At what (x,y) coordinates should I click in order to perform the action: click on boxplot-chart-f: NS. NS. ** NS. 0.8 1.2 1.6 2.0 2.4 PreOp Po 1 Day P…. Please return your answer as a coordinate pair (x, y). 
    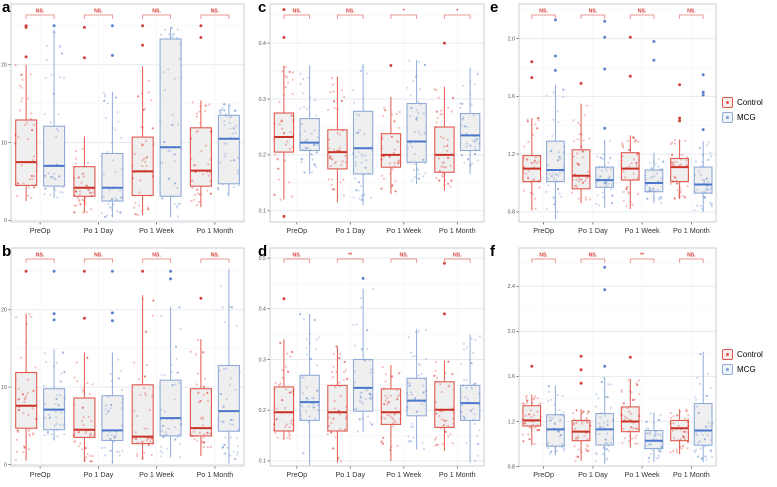
    Looking at the image, I should click on (612, 363).